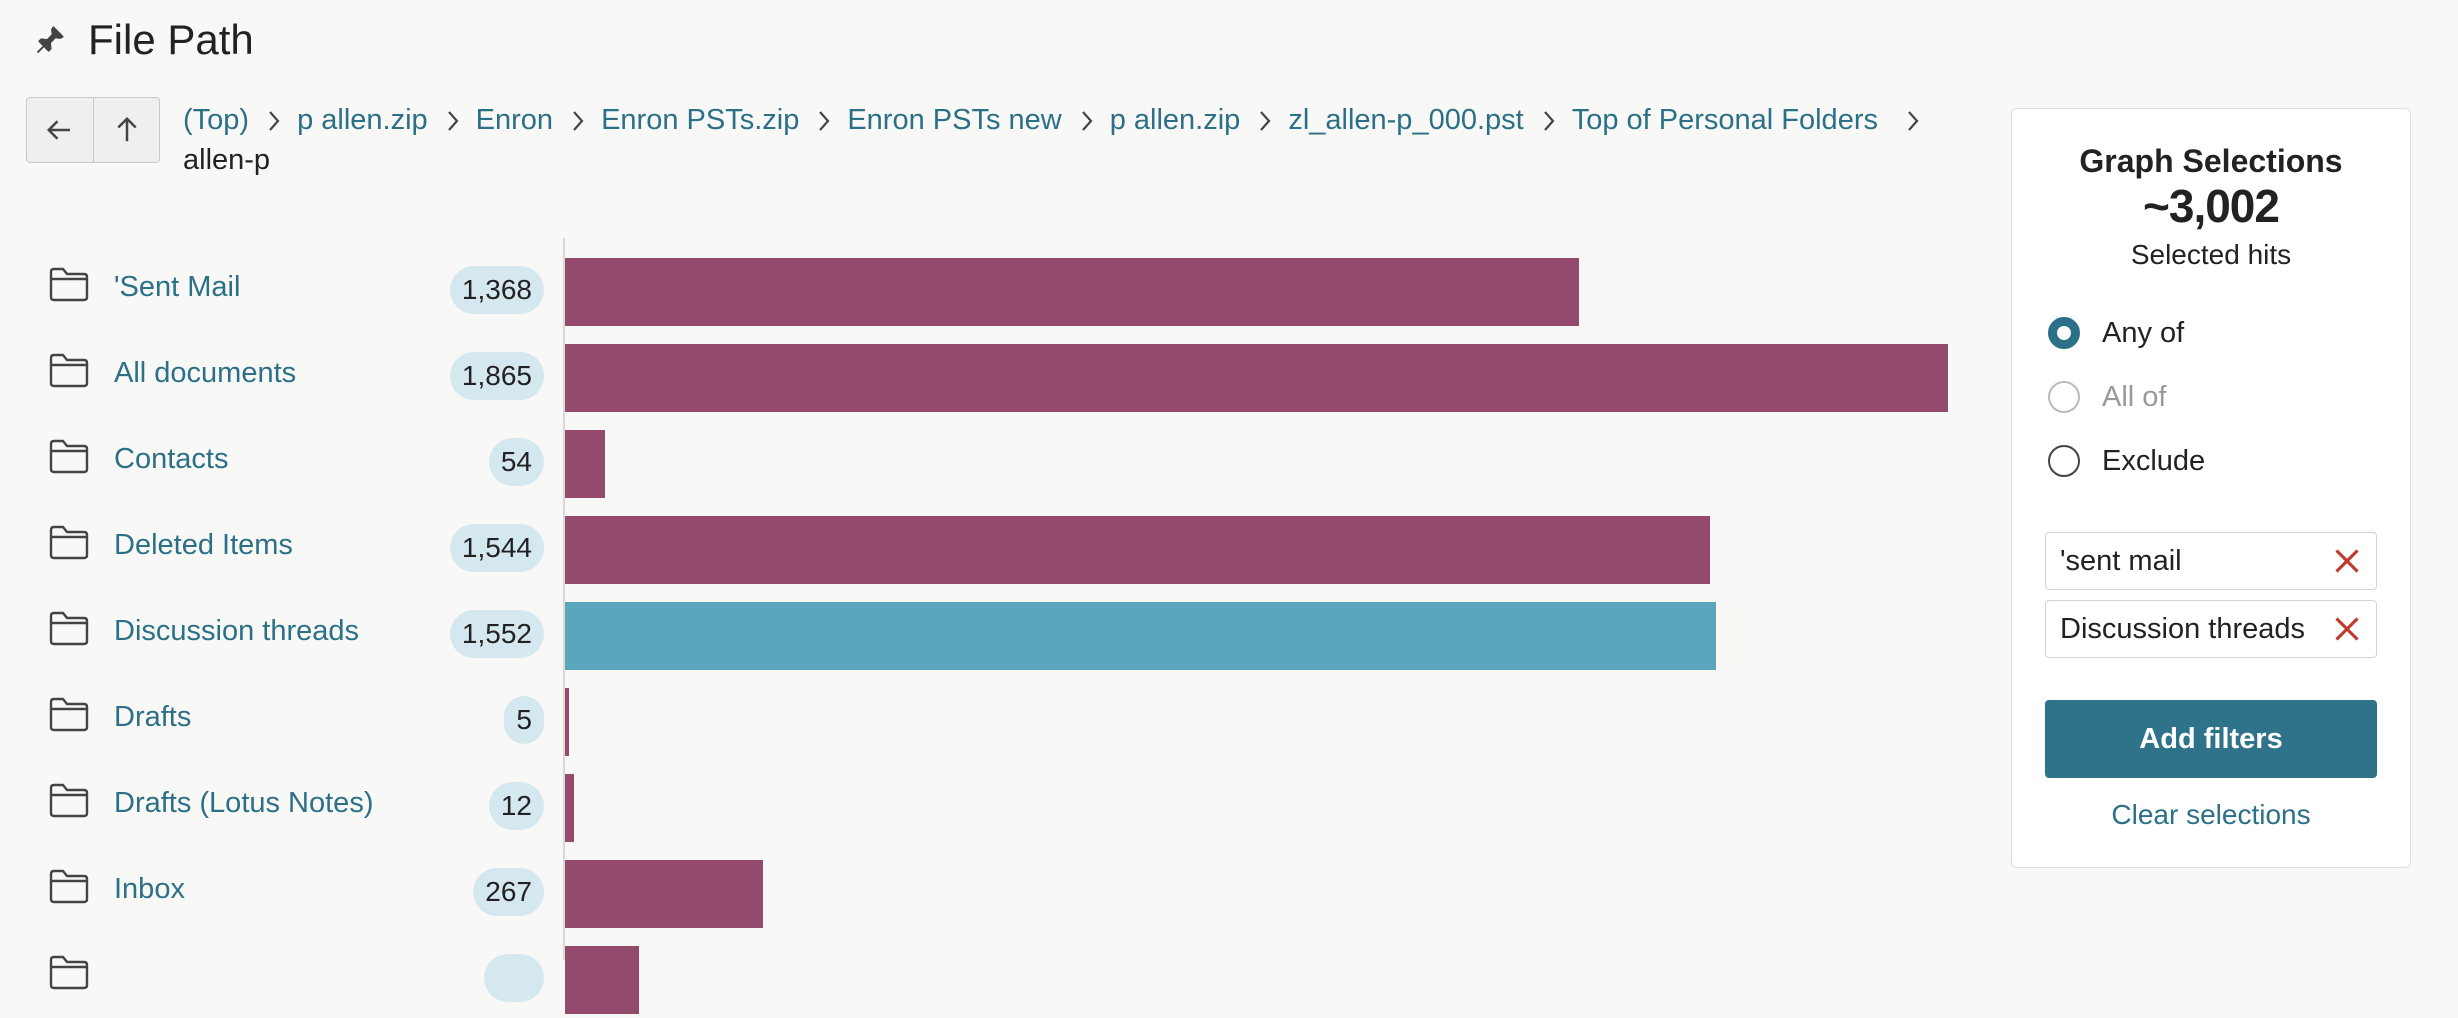 The width and height of the screenshot is (2458, 1018). What do you see at coordinates (1724, 120) in the screenshot?
I see `breadcrumb-item: Top of Personal Folders` at bounding box center [1724, 120].